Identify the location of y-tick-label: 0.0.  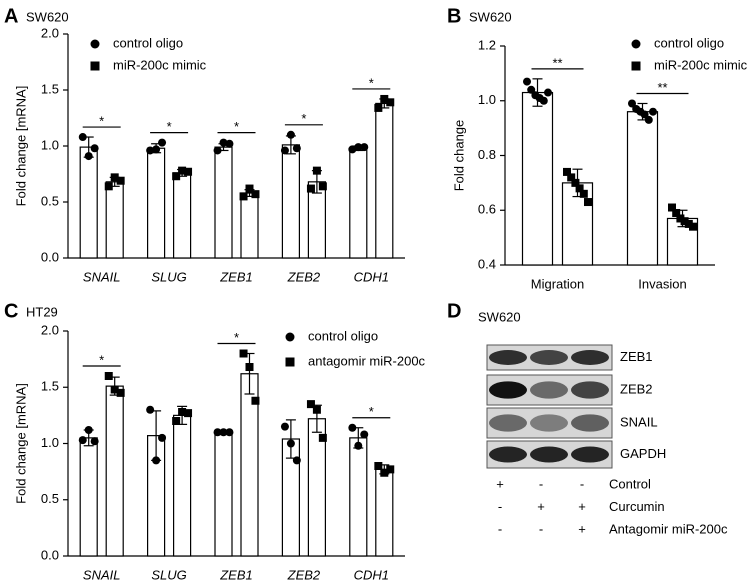
(50, 256).